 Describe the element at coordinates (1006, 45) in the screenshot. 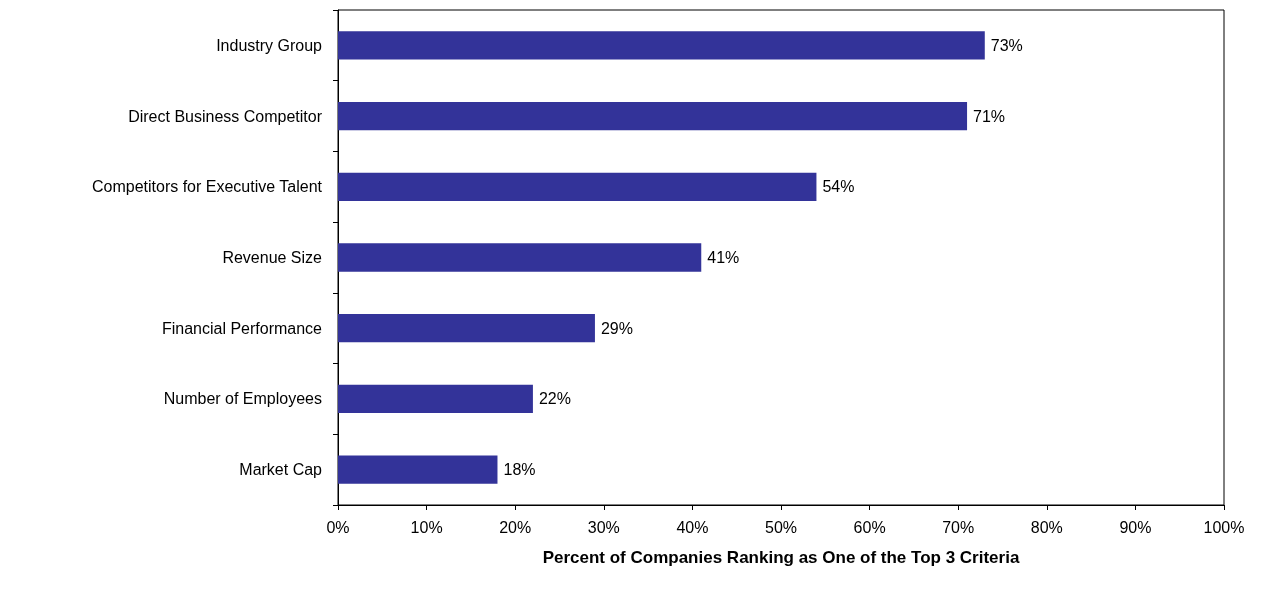

I see `data-label: 73%` at that location.